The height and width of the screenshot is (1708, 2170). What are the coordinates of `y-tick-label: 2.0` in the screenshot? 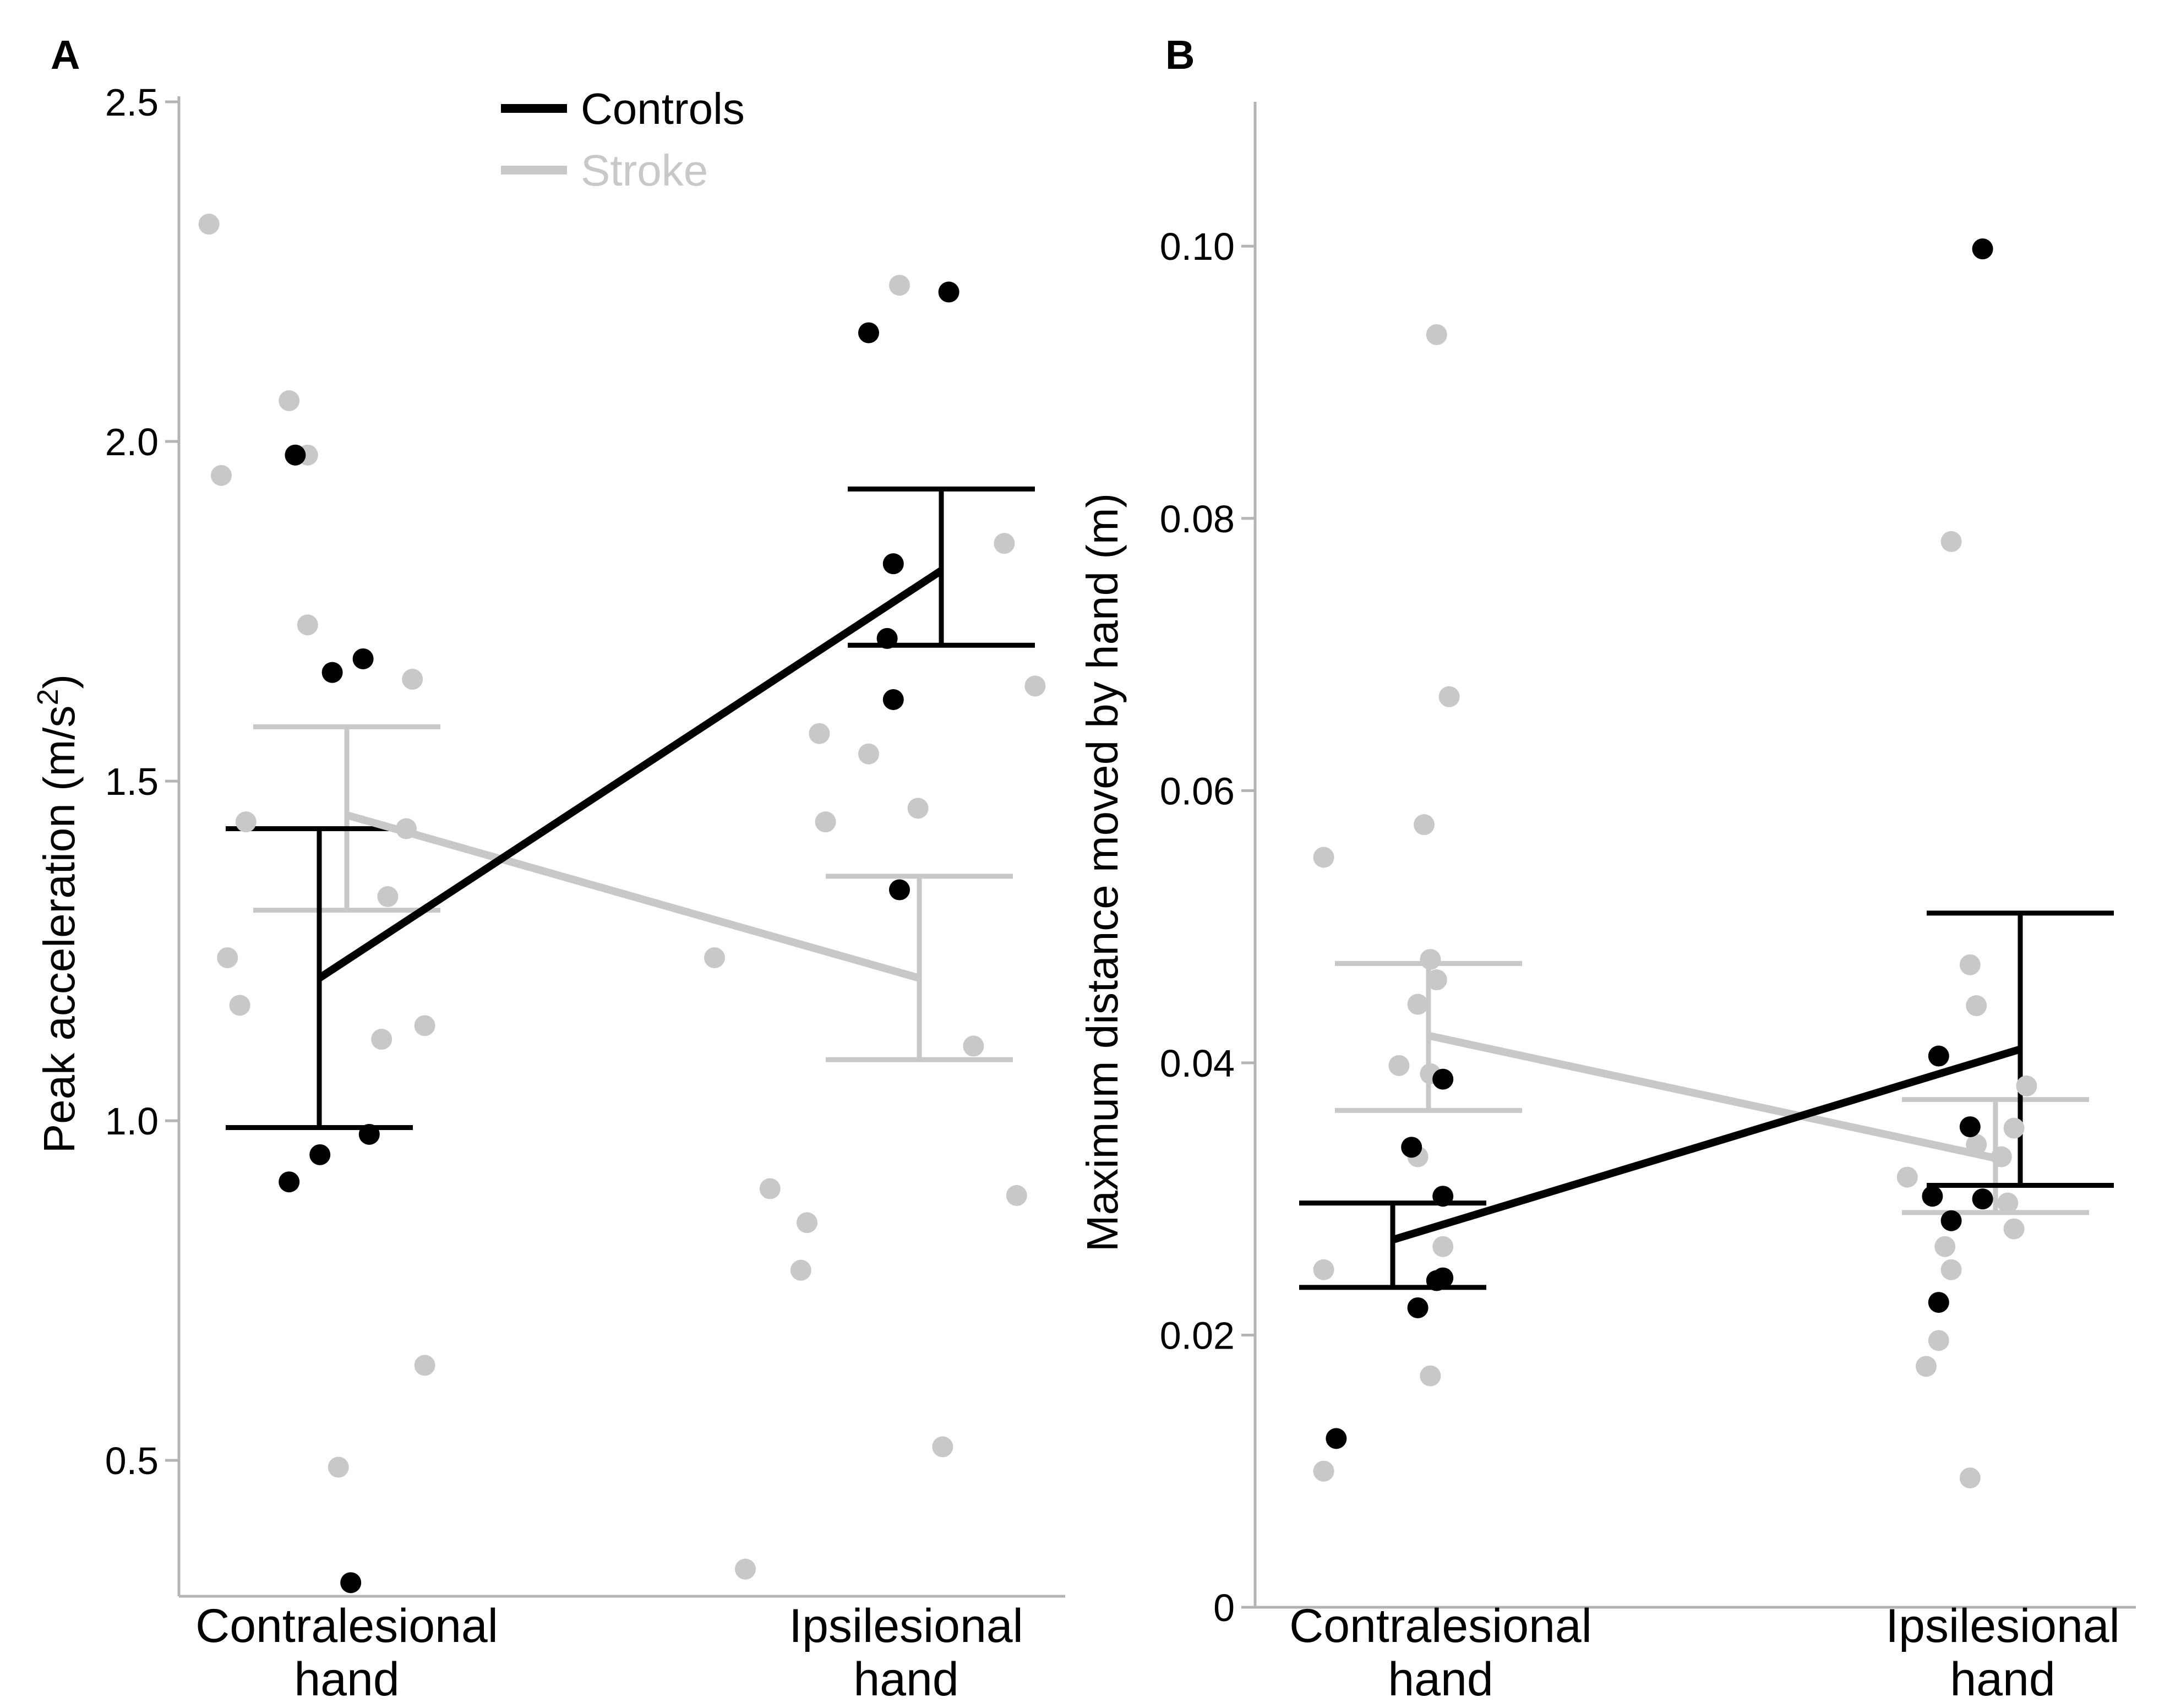 It's located at (132, 442).